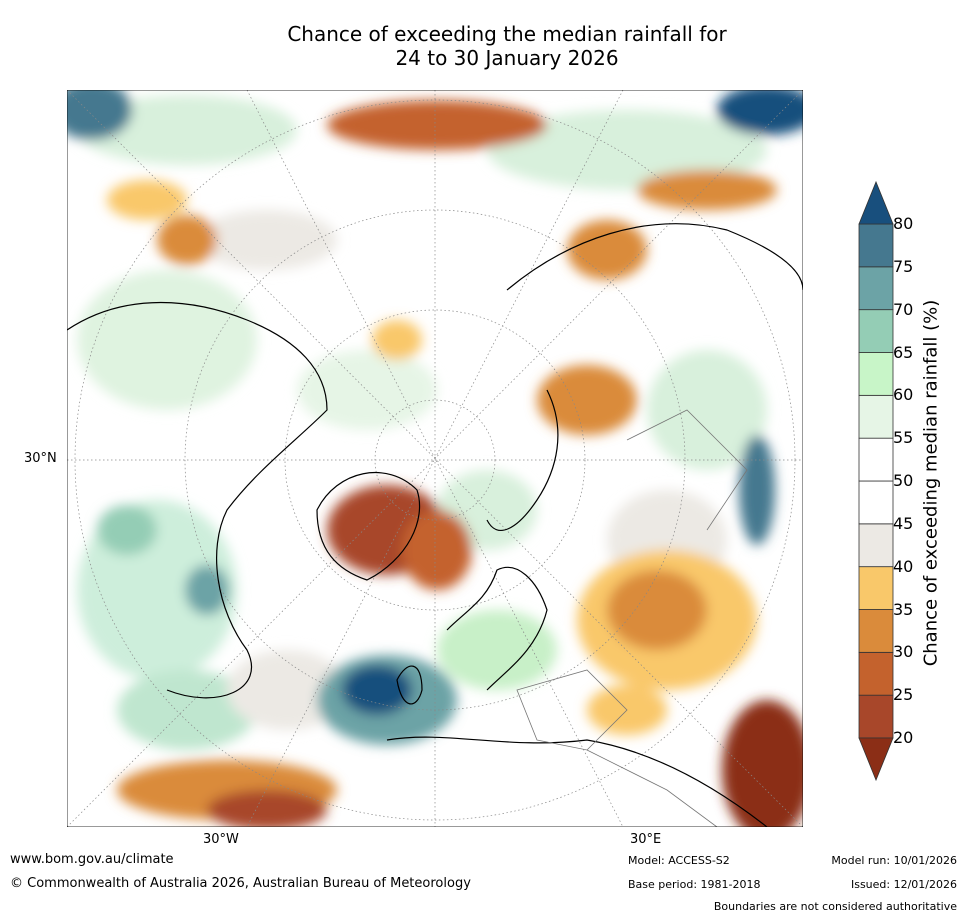  What do you see at coordinates (507, 58) in the screenshot?
I see `title-line-2: 24 to 30 January 2026` at bounding box center [507, 58].